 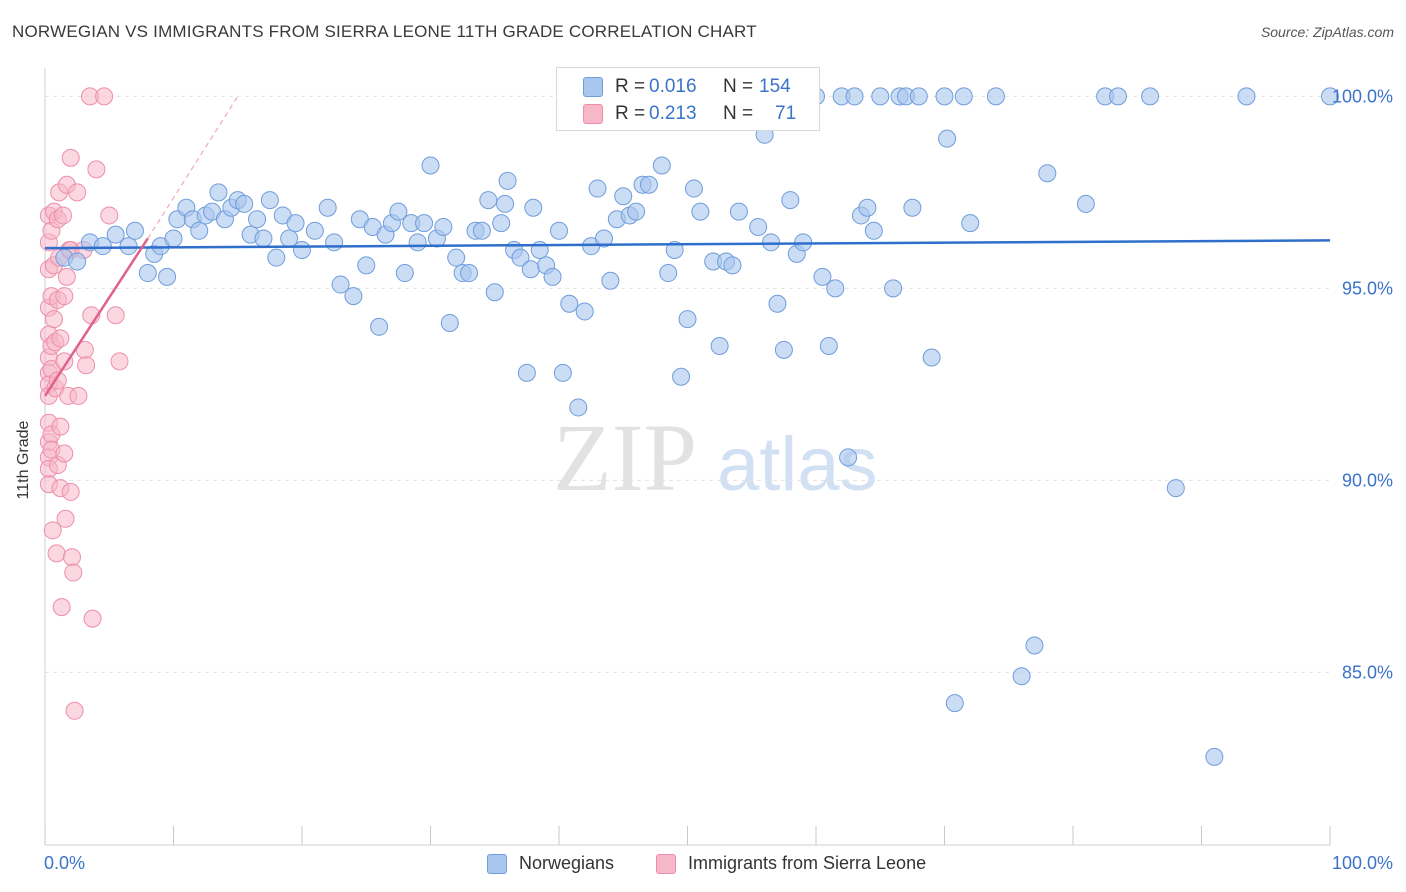 I want to click on legend-row-norwegians: R = 0.016 N = 154, so click(x=688, y=87).